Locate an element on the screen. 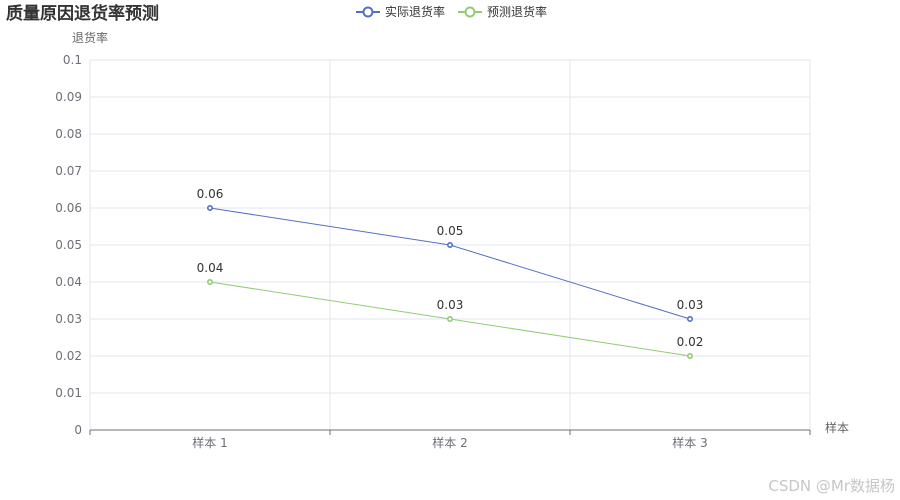 The height and width of the screenshot is (500, 900). legend-label-0: 实际退货率 is located at coordinates (415, 11).